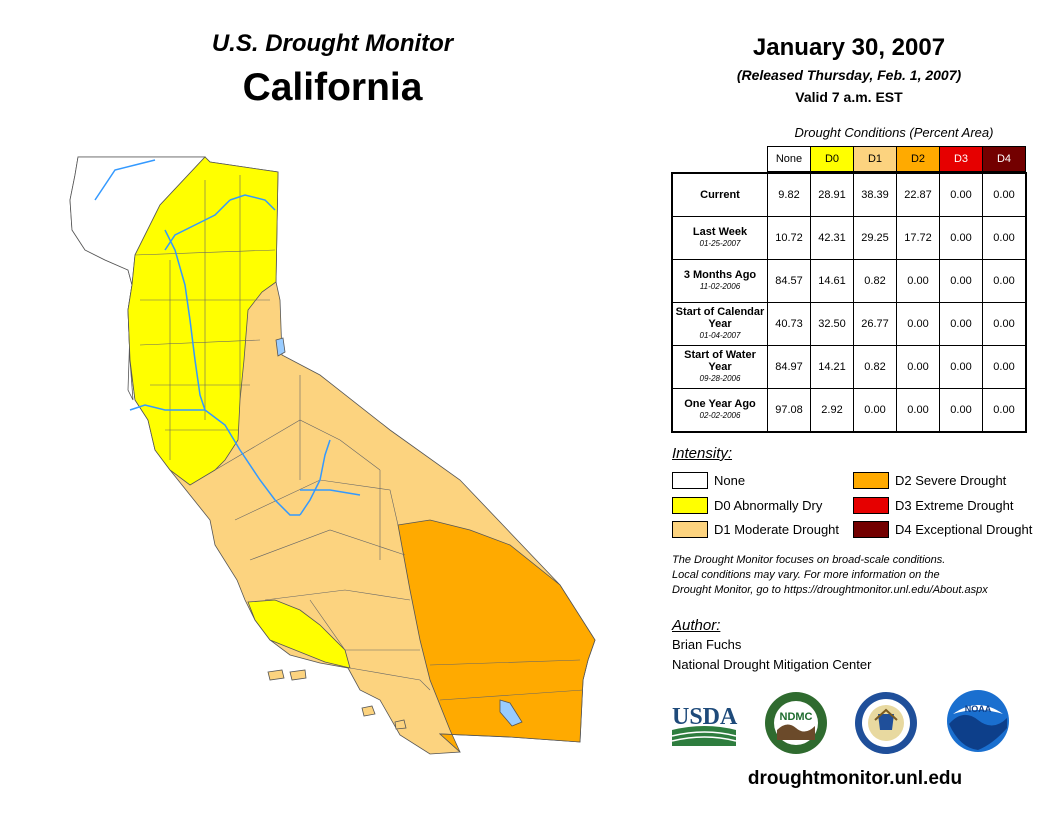 This screenshot has height=816, width=1056. I want to click on table-cell: 40.73, so click(789, 324).